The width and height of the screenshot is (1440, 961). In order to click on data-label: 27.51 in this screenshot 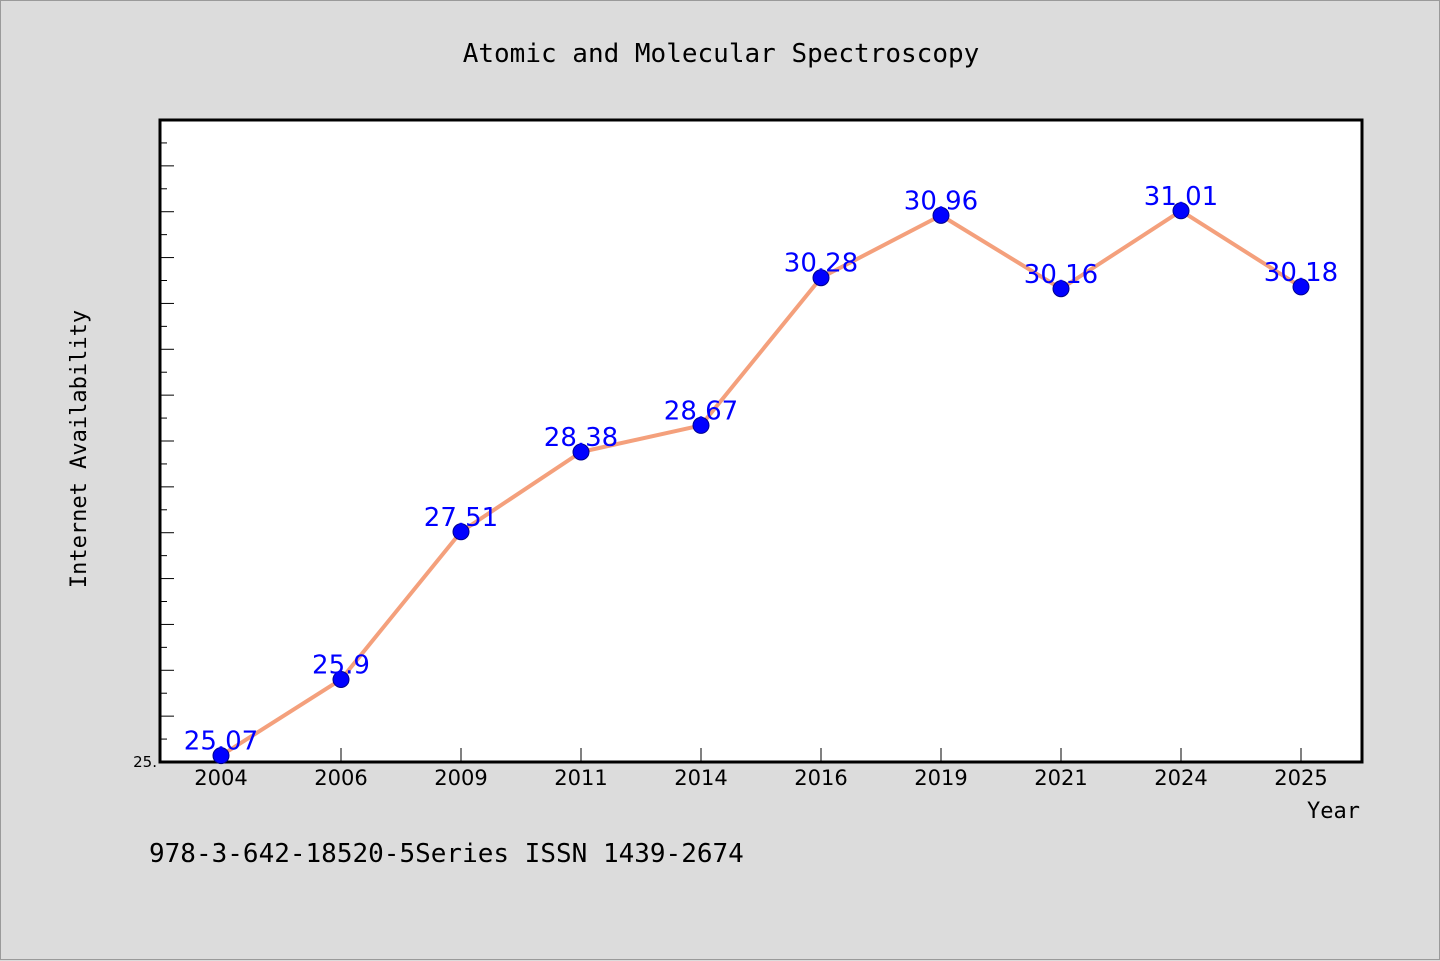, I will do `click(461, 518)`.